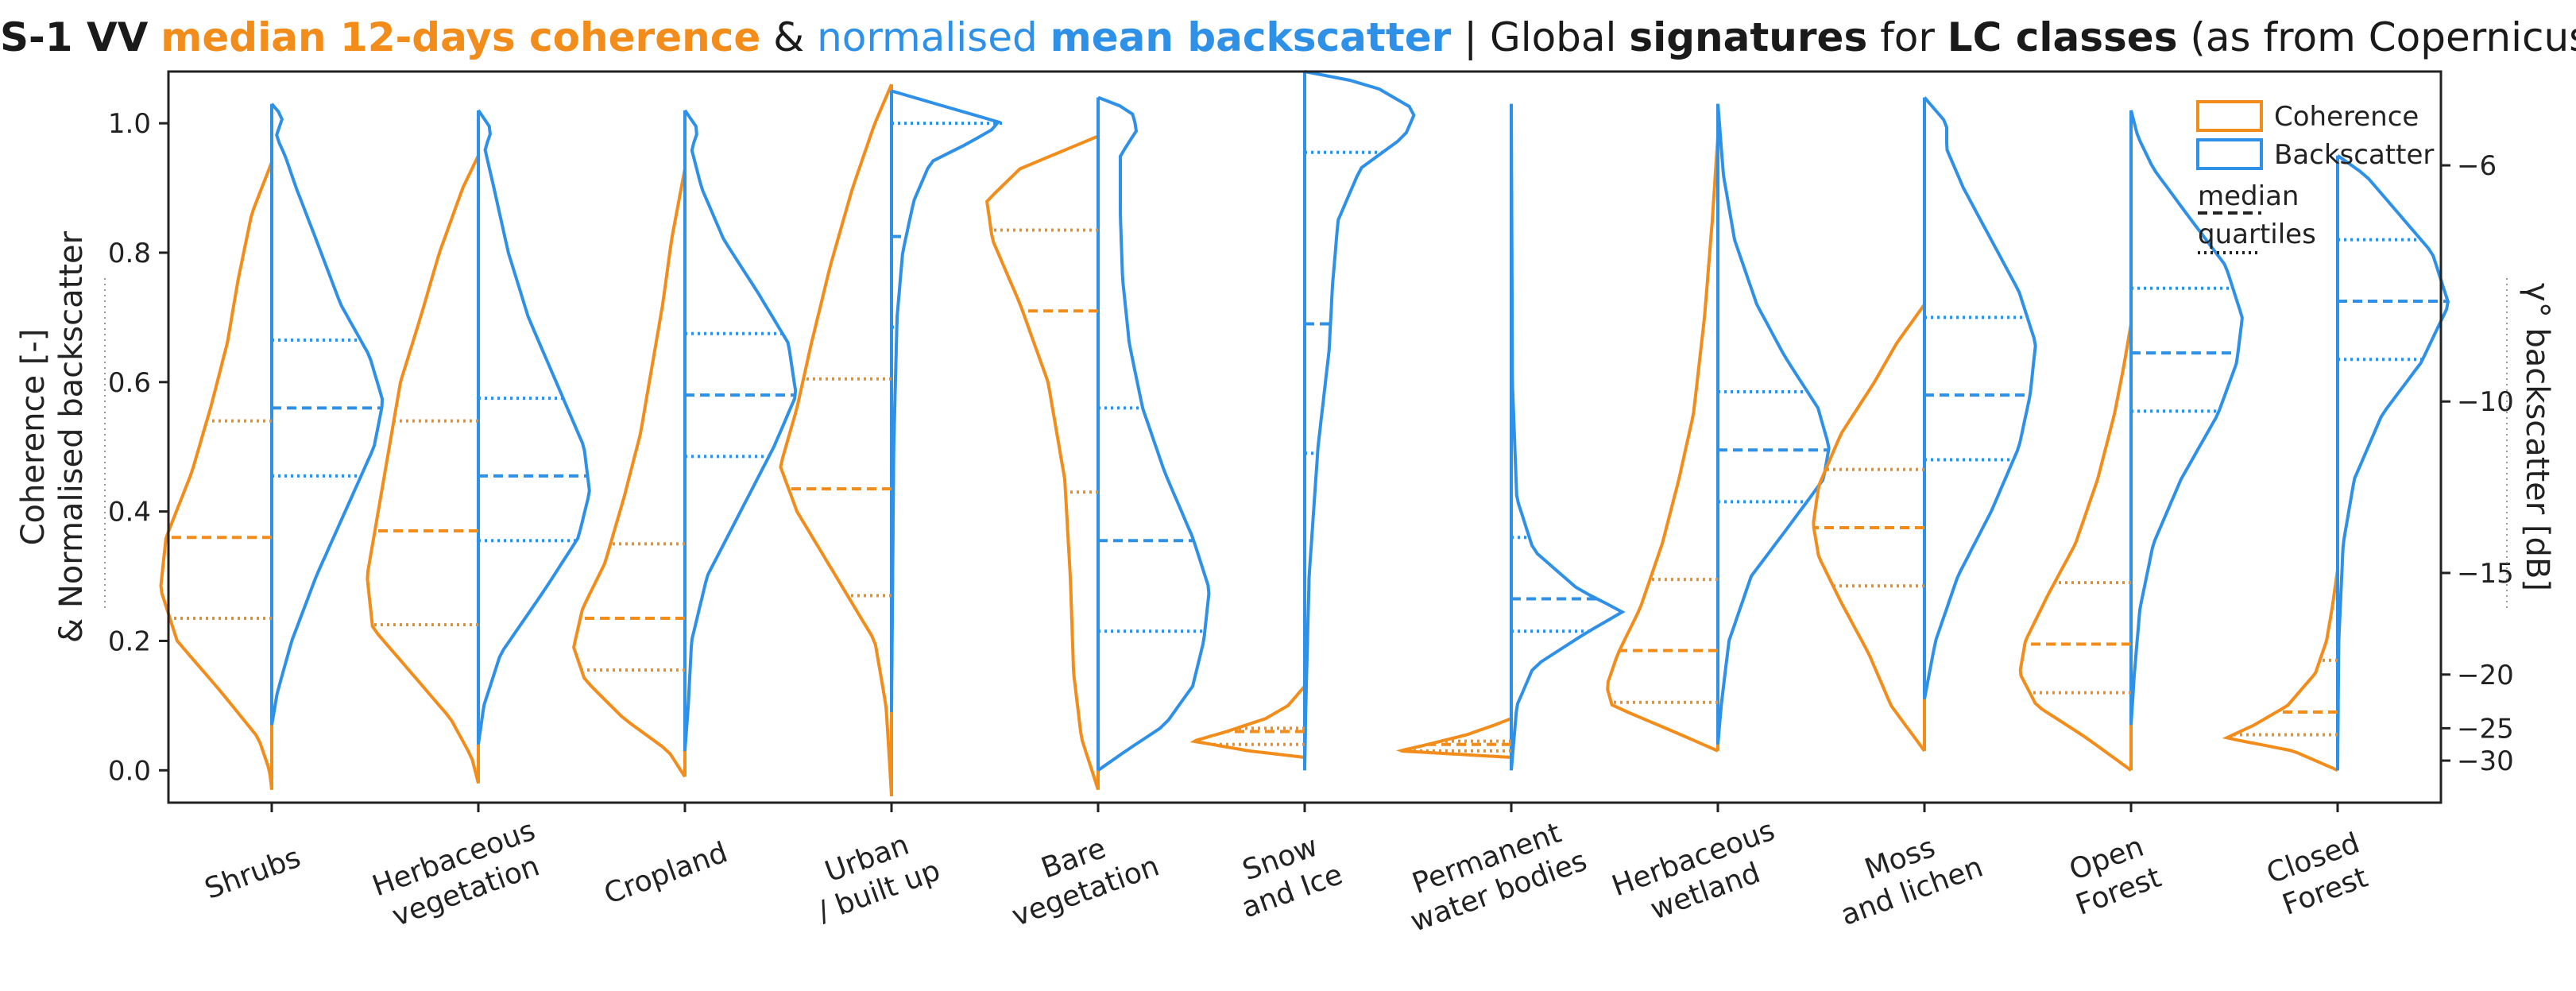  I want to click on title-part-7: signatures, so click(1748, 37).